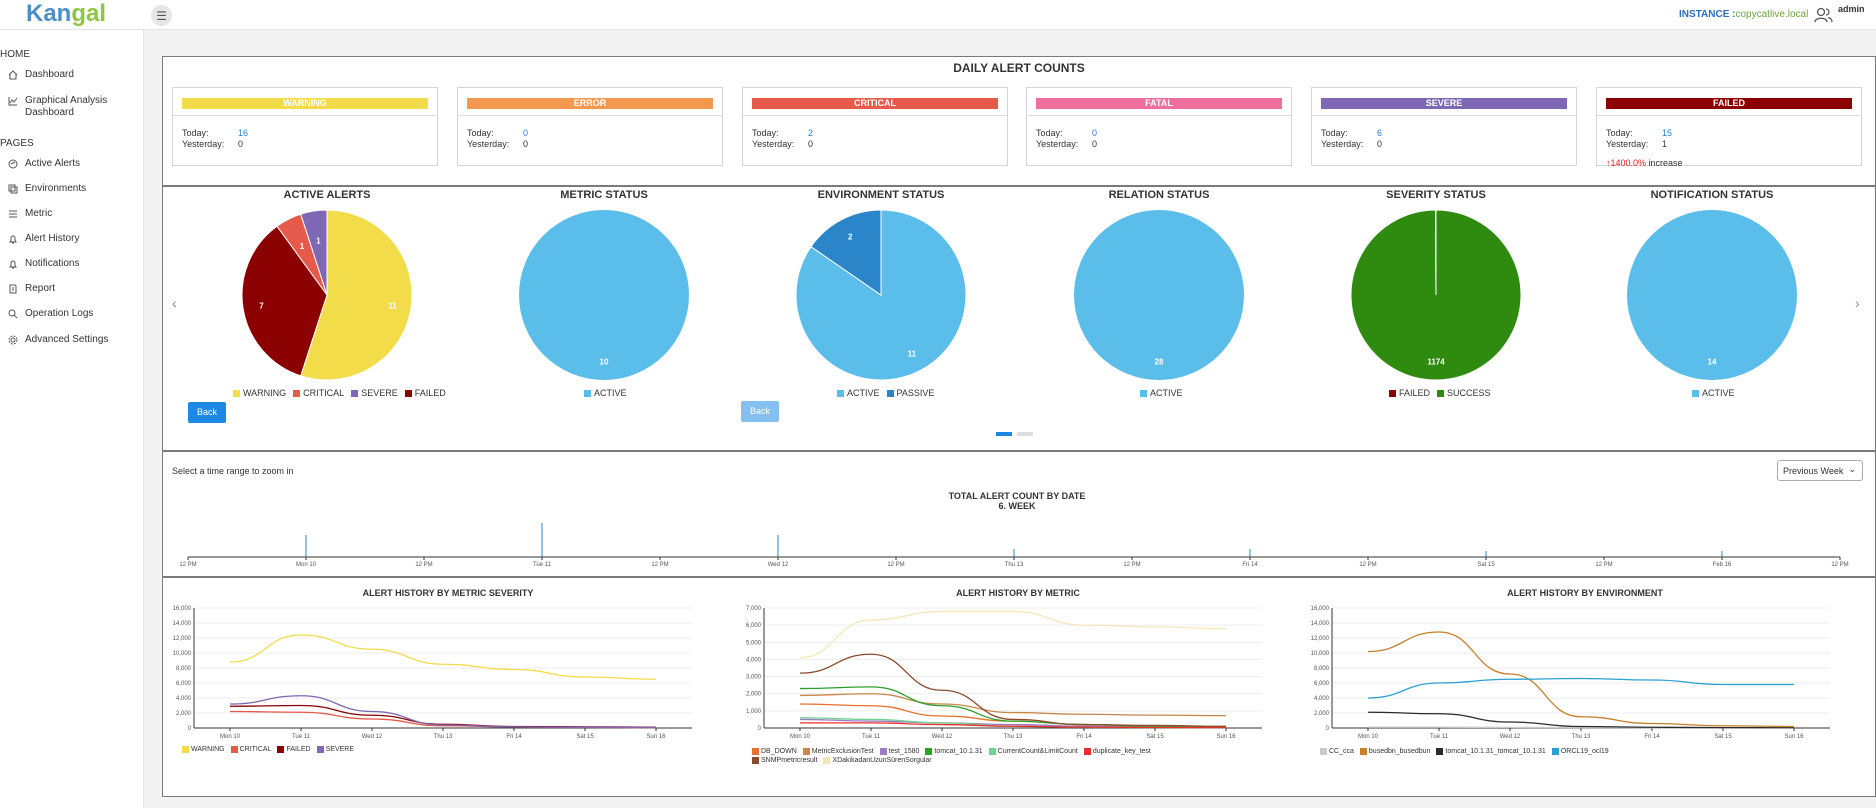 The height and width of the screenshot is (808, 1876). What do you see at coordinates (875, 126) in the screenshot?
I see `alert-count-card: CRITICAL Today: 2 Yesterday: 0` at bounding box center [875, 126].